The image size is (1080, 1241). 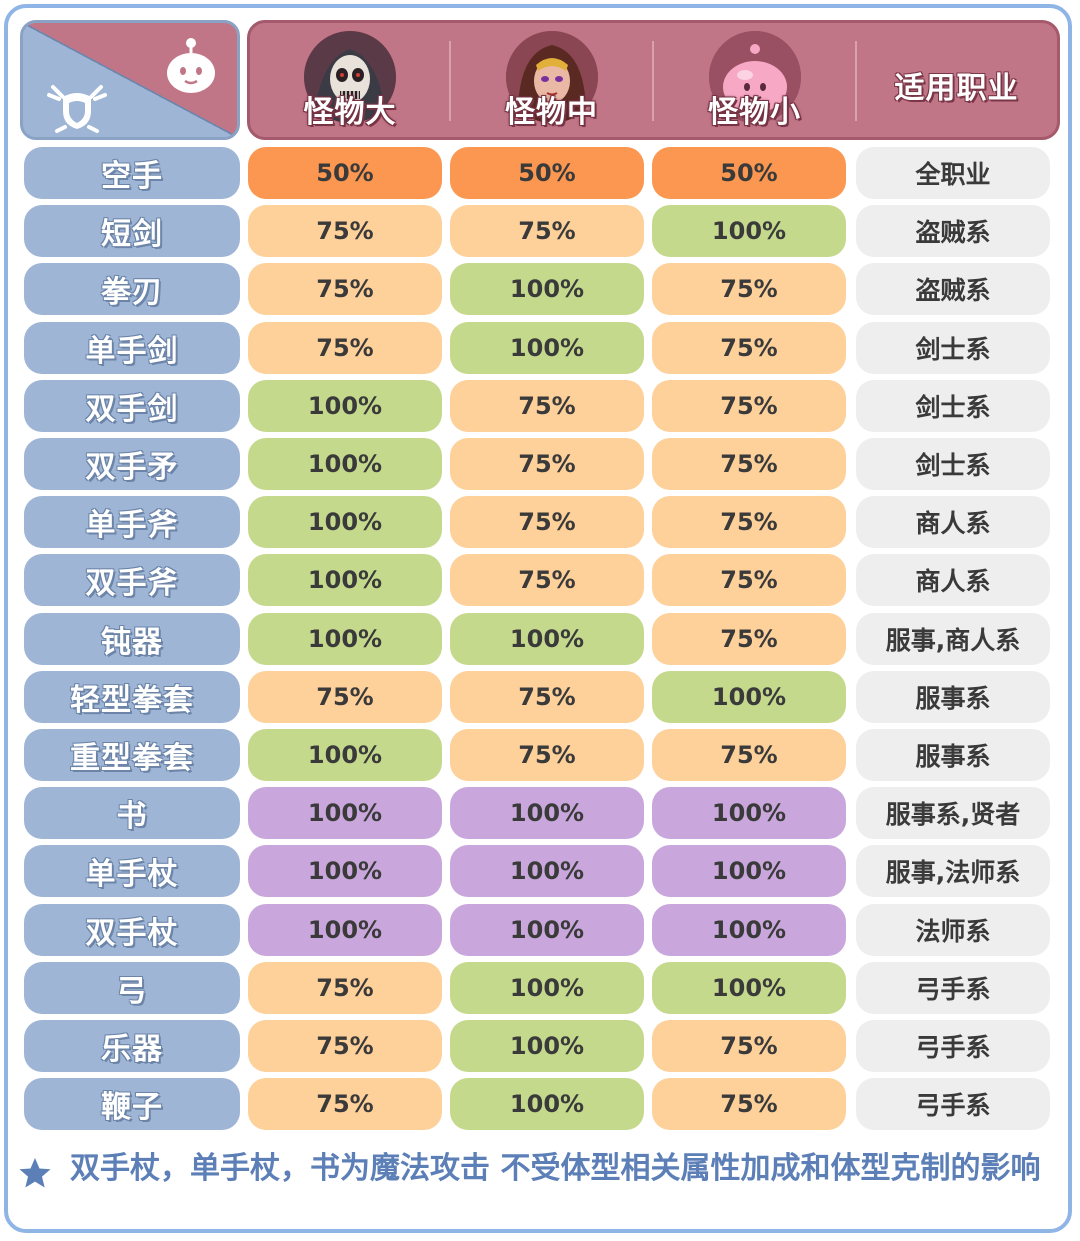 I want to click on star-icon, so click(x=35, y=1173).